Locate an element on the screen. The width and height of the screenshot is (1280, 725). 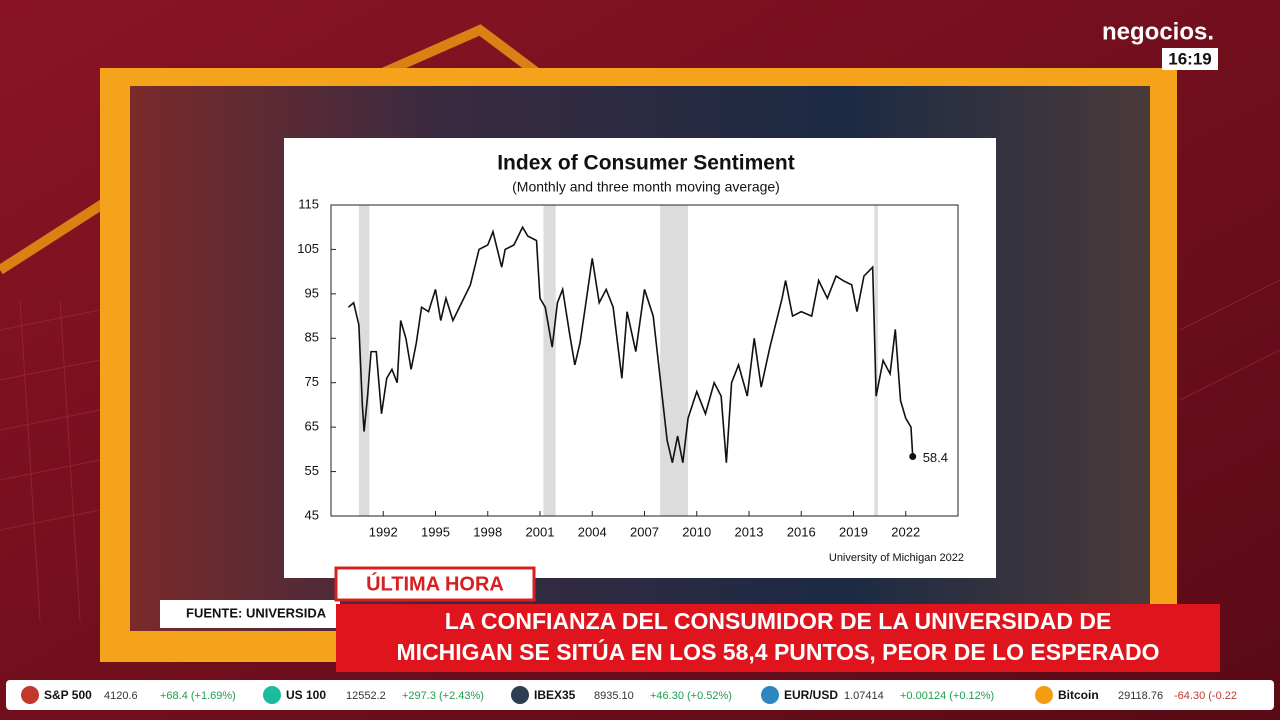
ticker-bar is located at coordinates (640, 695).